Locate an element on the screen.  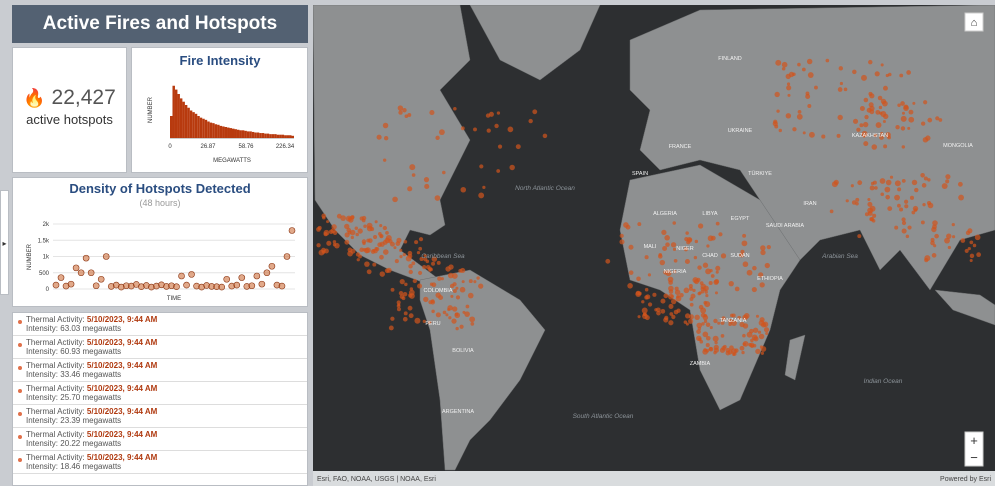
country-label: MONGOLIA is located at coordinates (958, 146).